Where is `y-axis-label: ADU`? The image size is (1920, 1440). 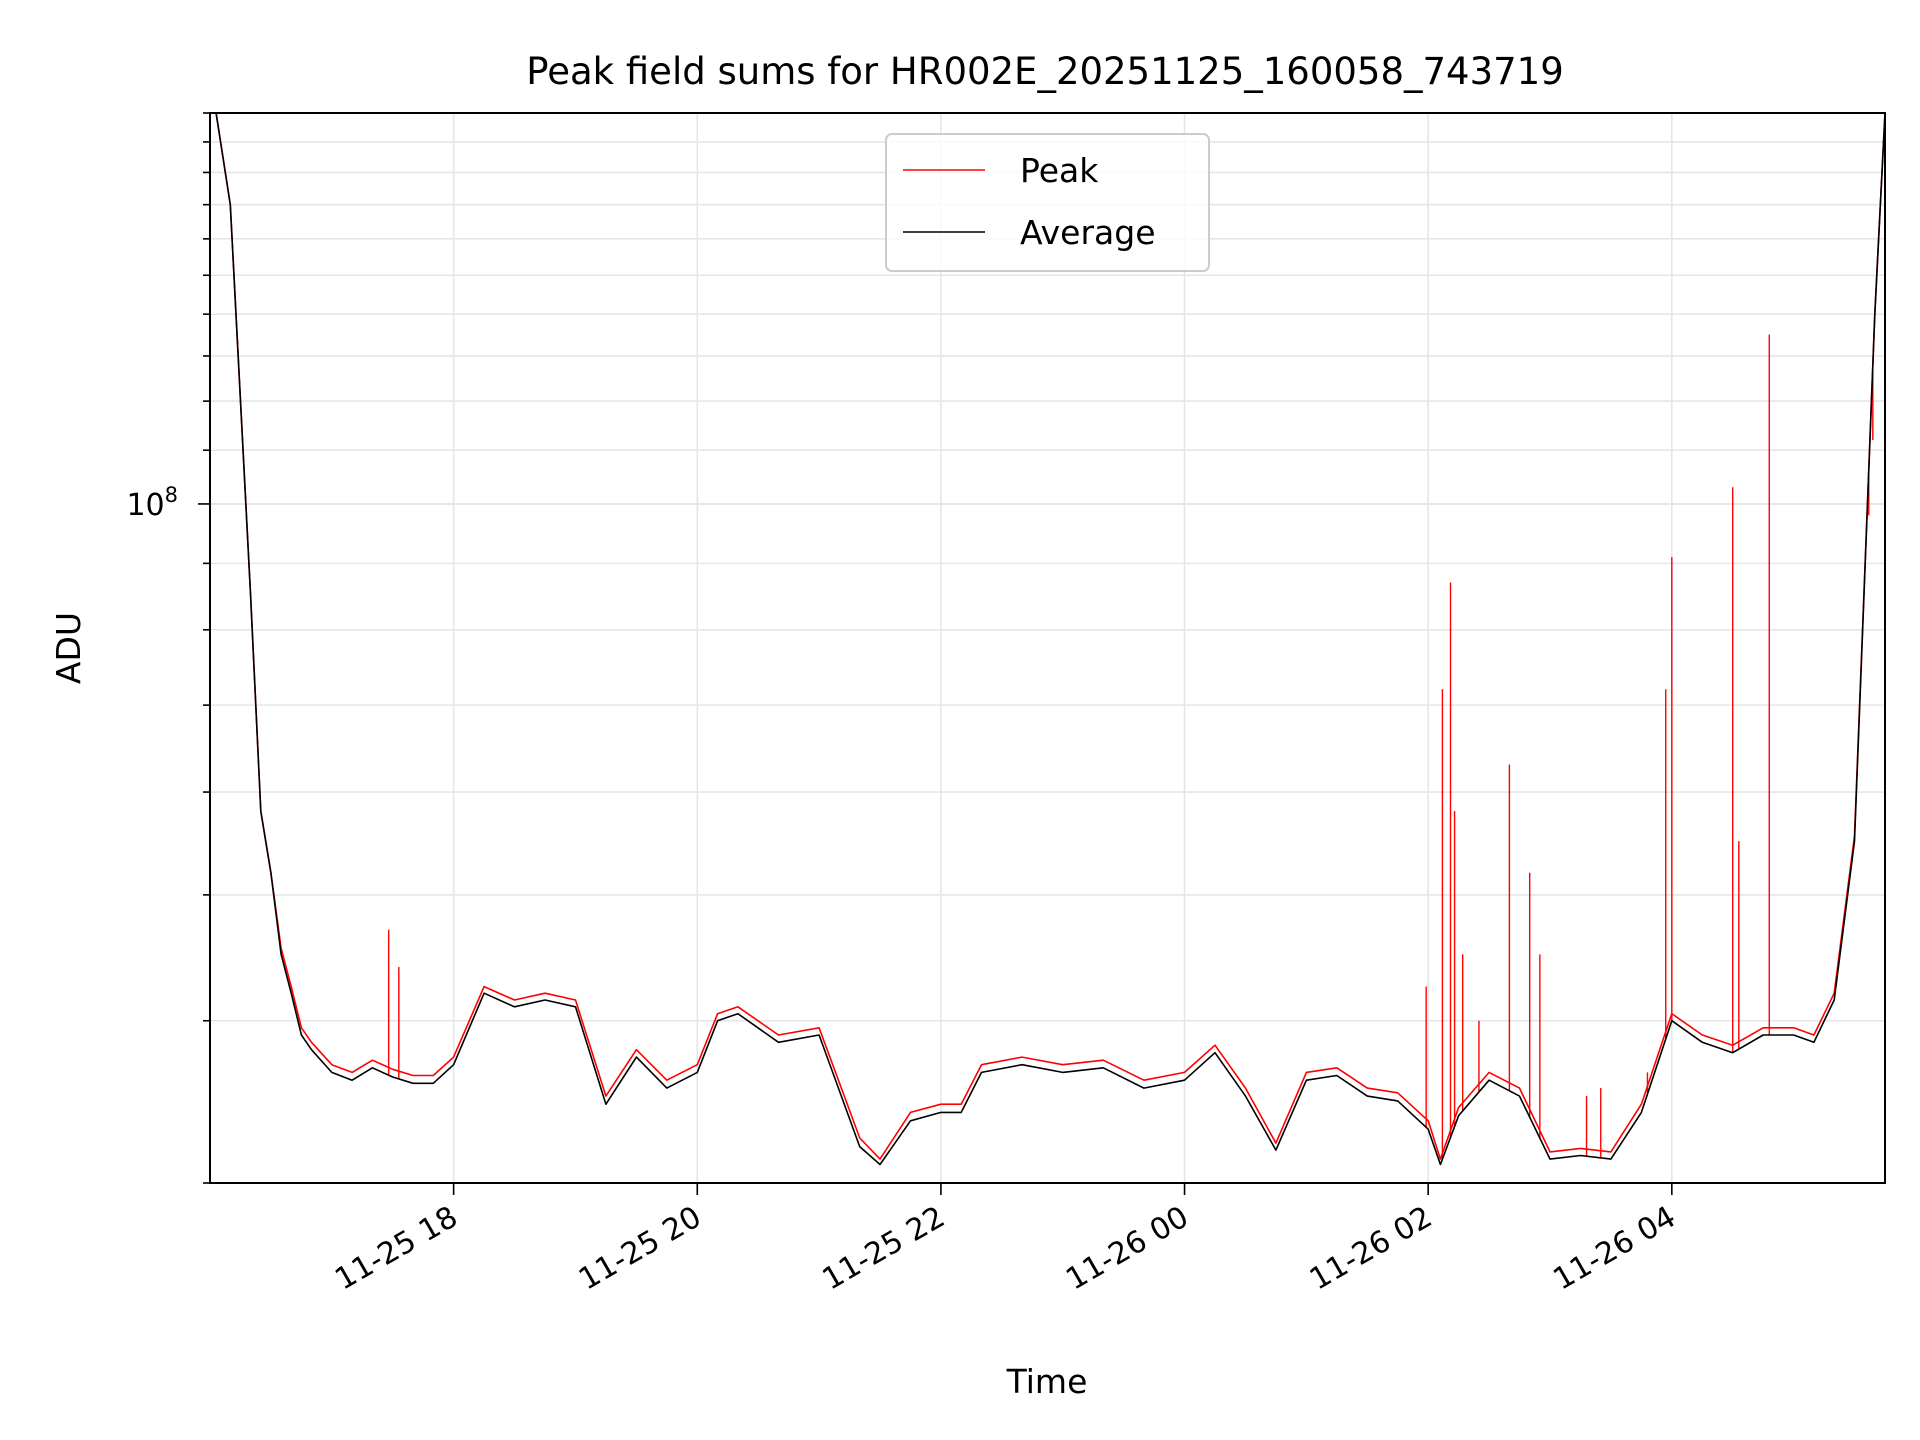 y-axis-label: ADU is located at coordinates (68, 648).